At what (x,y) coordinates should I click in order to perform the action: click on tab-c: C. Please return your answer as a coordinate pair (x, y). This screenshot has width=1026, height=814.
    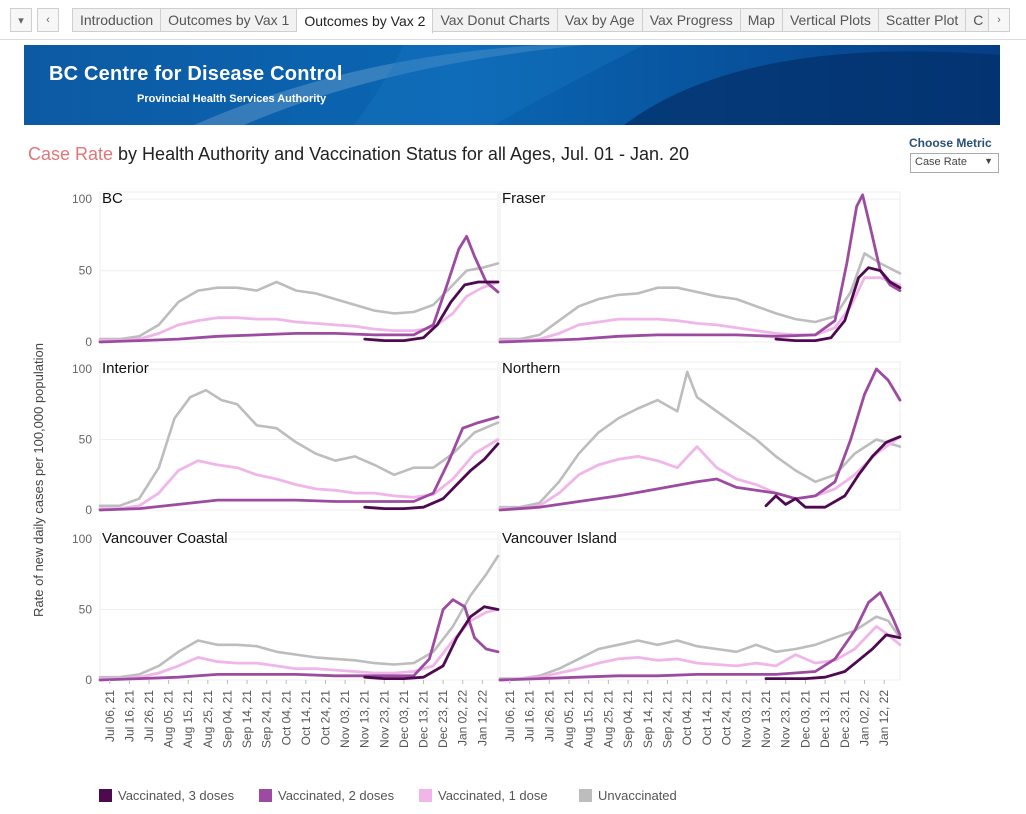
    Looking at the image, I should click on (979, 20).